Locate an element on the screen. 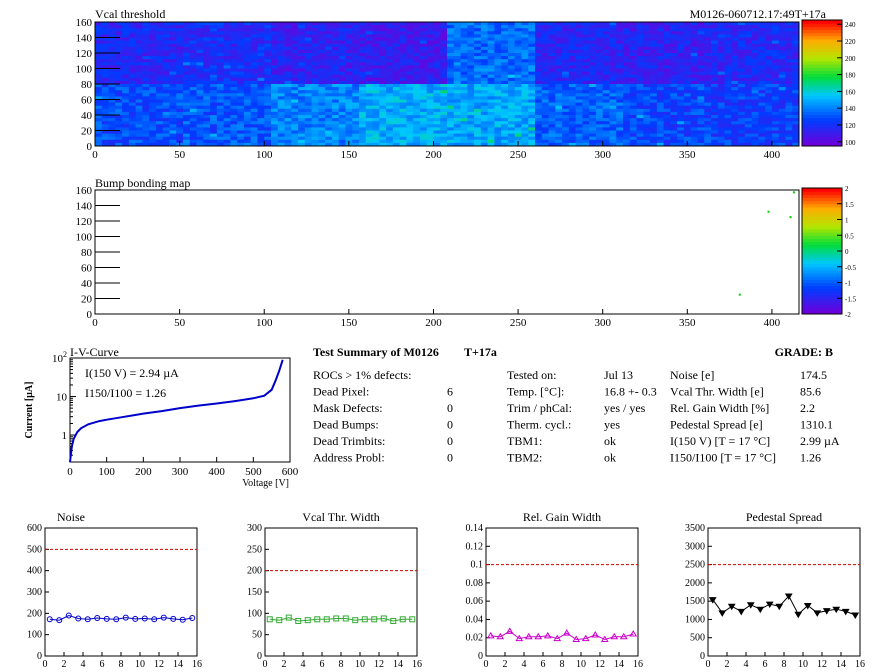 The height and width of the screenshot is (672, 896). x-tick-label: 8 is located at coordinates (121, 664).